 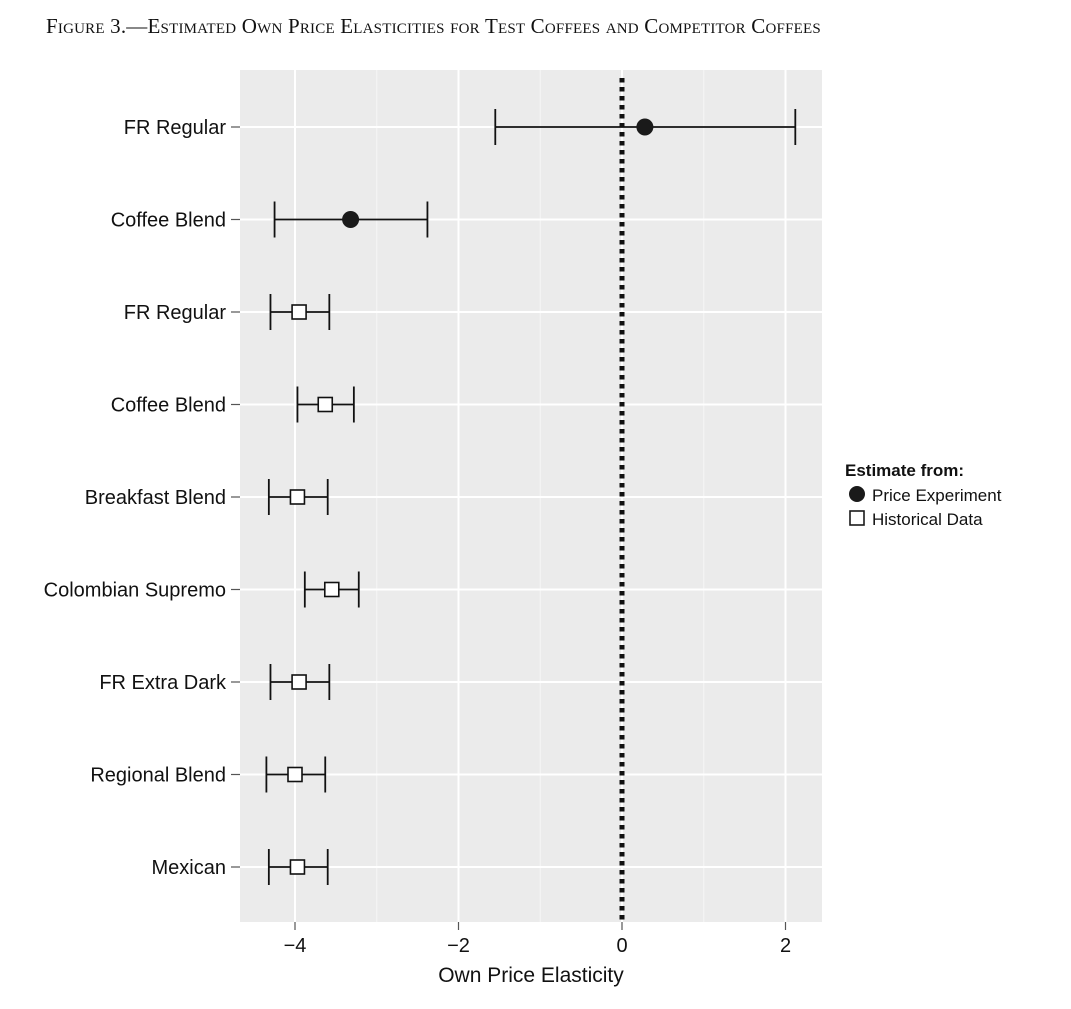 What do you see at coordinates (621, 946) in the screenshot?
I see `x-axis-tick-label: 0` at bounding box center [621, 946].